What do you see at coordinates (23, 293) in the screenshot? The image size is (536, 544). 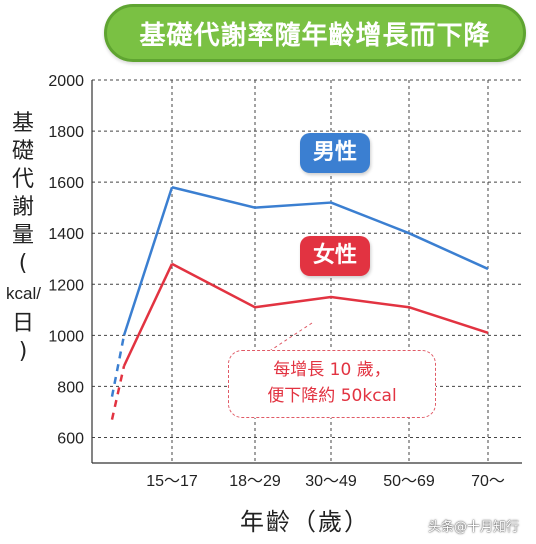 I see `ylabel-unit: kcal/` at bounding box center [23, 293].